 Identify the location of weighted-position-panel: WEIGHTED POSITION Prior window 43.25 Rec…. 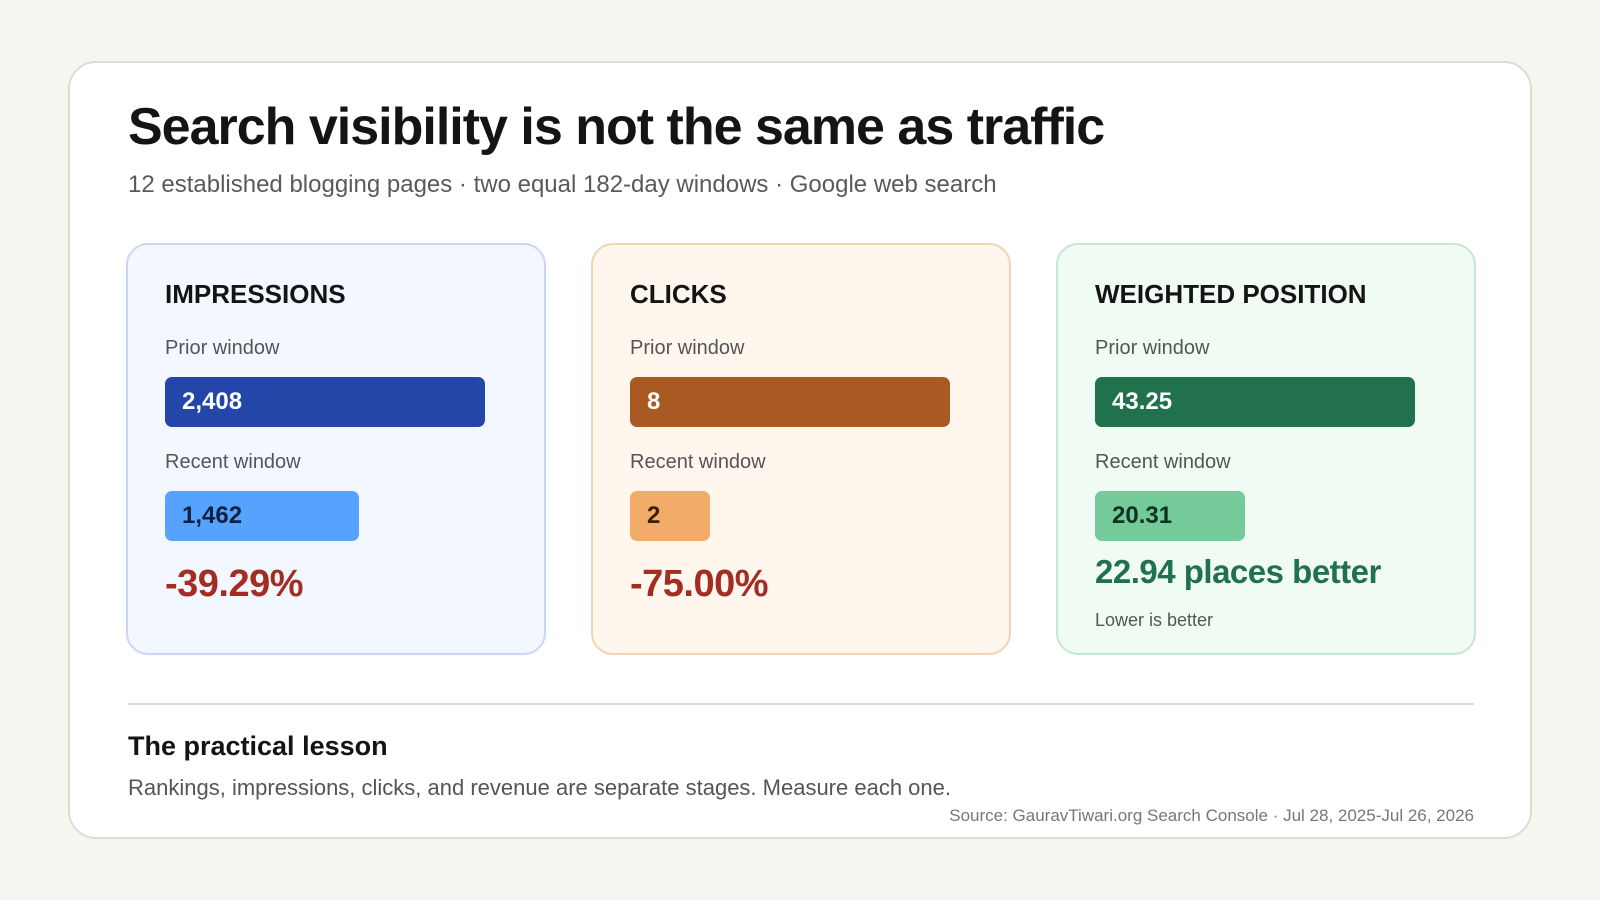
(1266, 449).